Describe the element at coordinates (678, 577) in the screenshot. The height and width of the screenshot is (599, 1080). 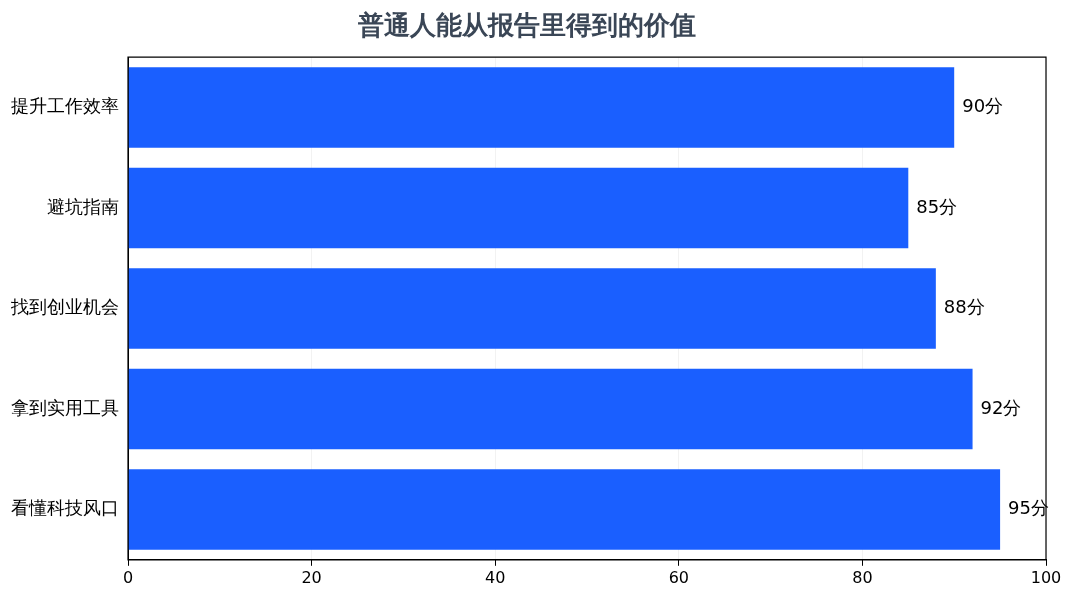
I see `x-tick-label: 60` at that location.